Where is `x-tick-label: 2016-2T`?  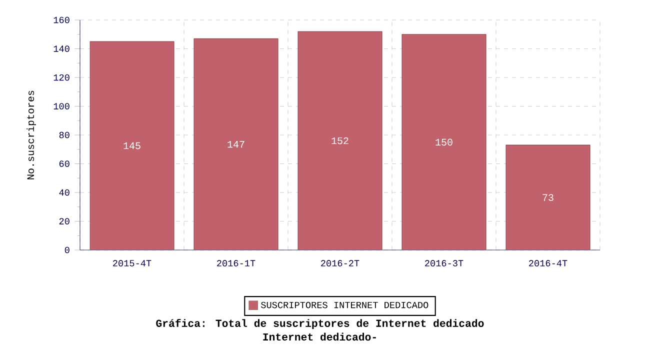
x-tick-label: 2016-2T is located at coordinates (340, 263).